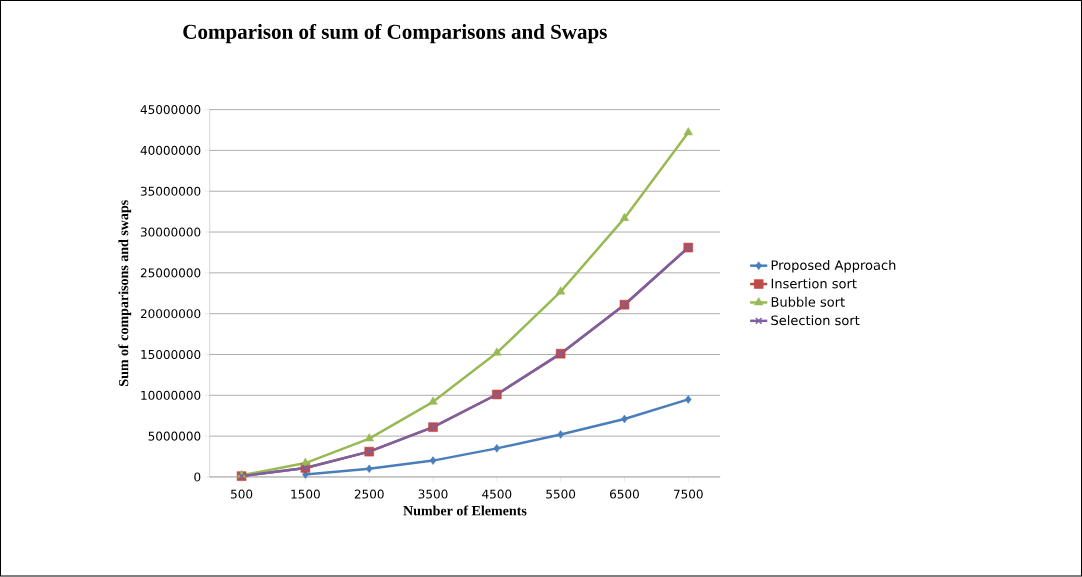 The image size is (1082, 577). What do you see at coordinates (170, 151) in the screenshot?
I see `y-tick-label: 40000000` at bounding box center [170, 151].